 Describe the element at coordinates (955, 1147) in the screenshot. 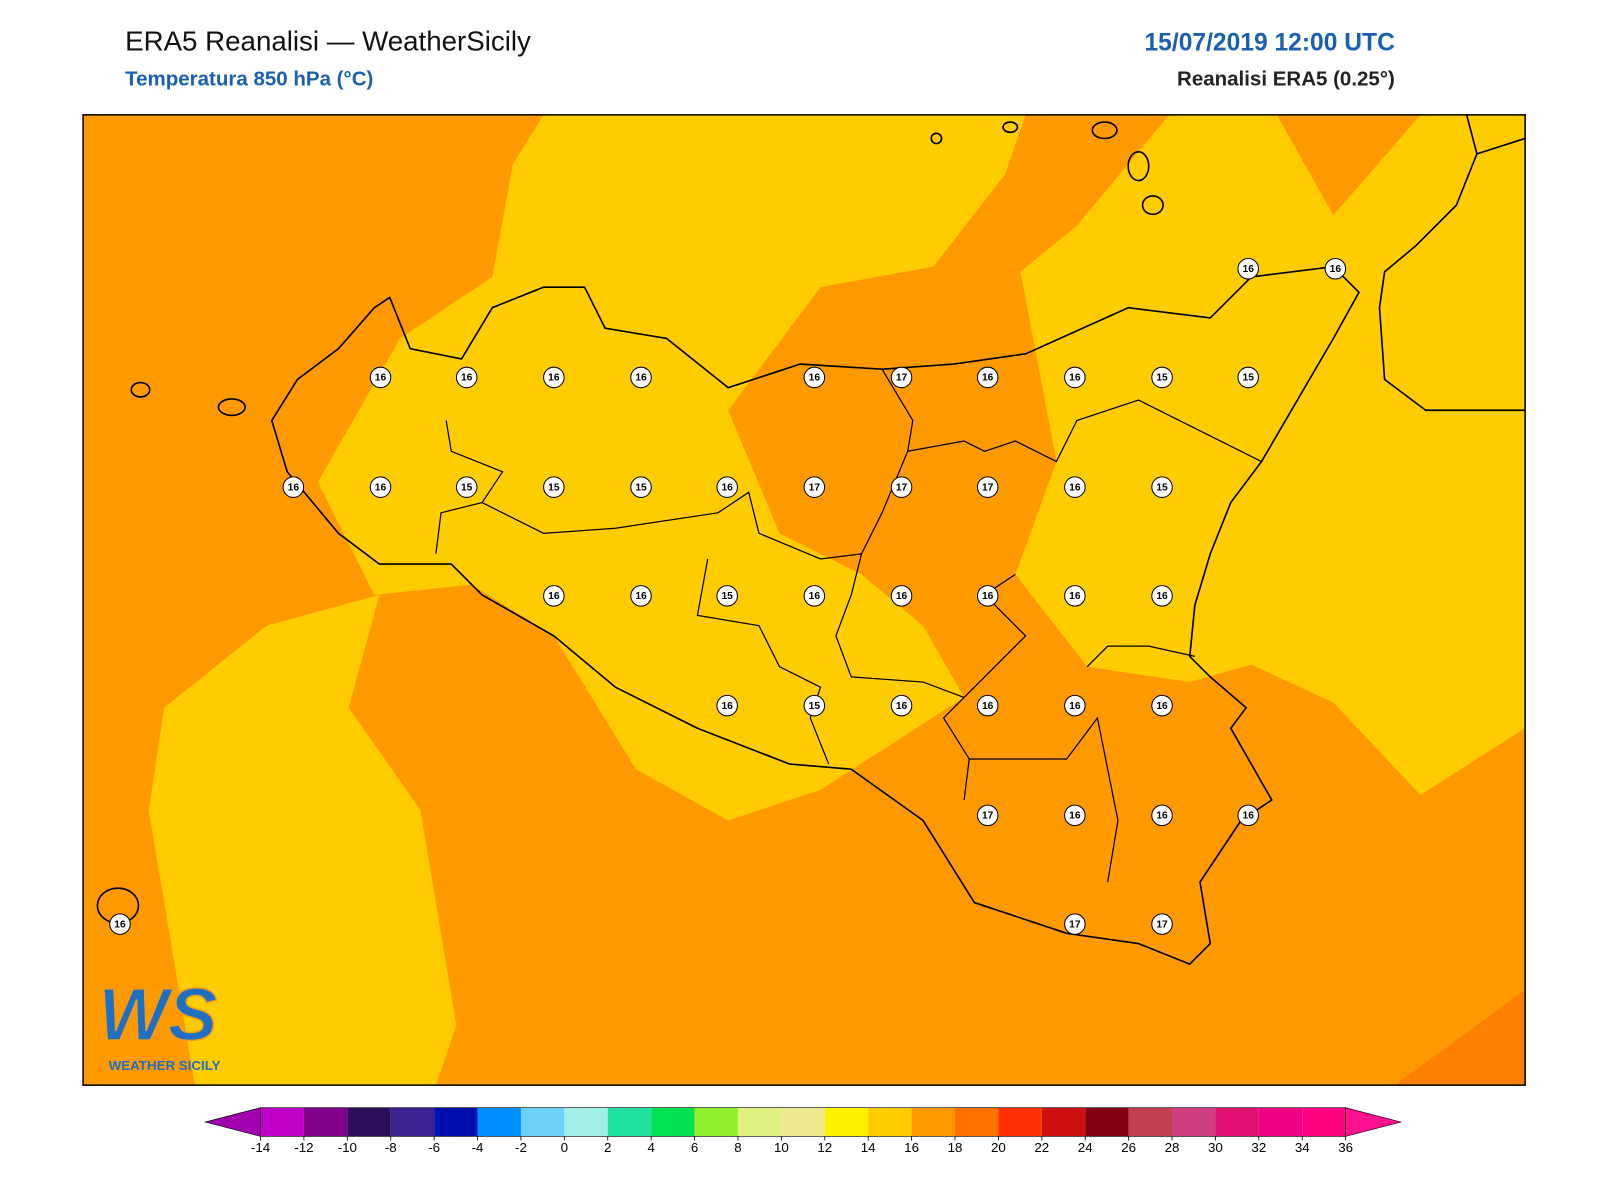

I see `colorbar-tick-label: 18` at that location.